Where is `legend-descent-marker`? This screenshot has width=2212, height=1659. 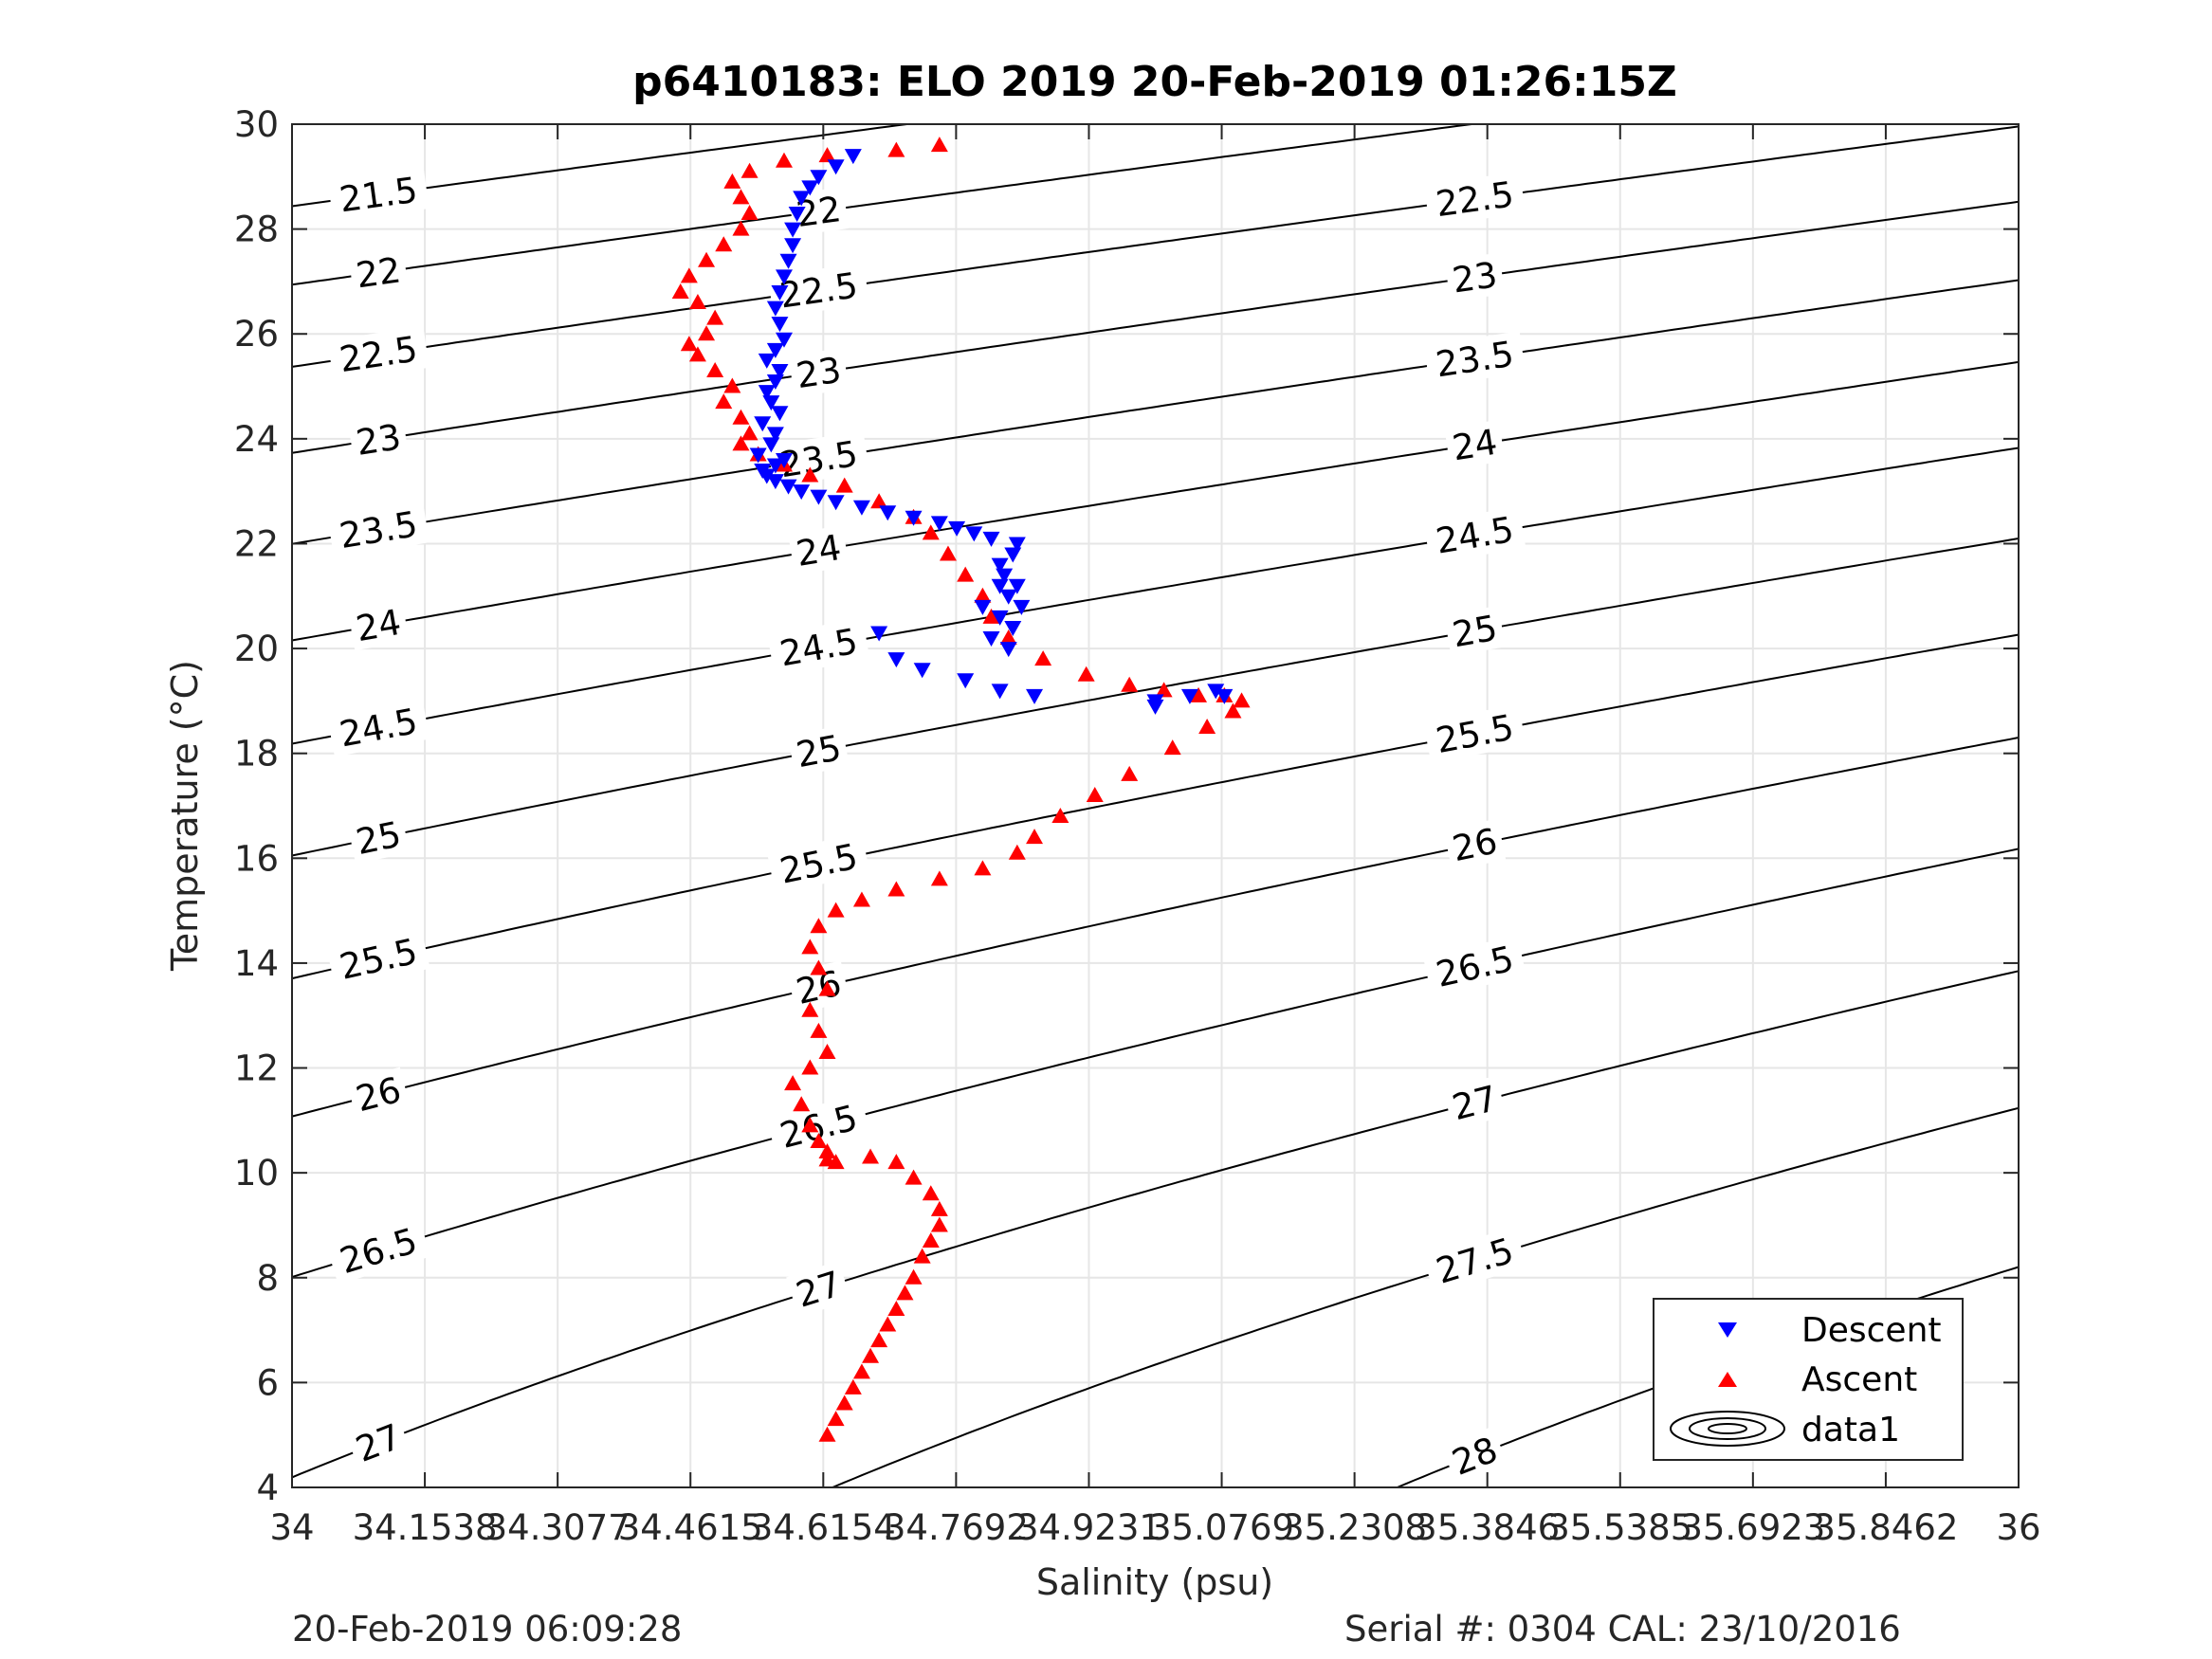 legend-descent-marker is located at coordinates (1727, 1330).